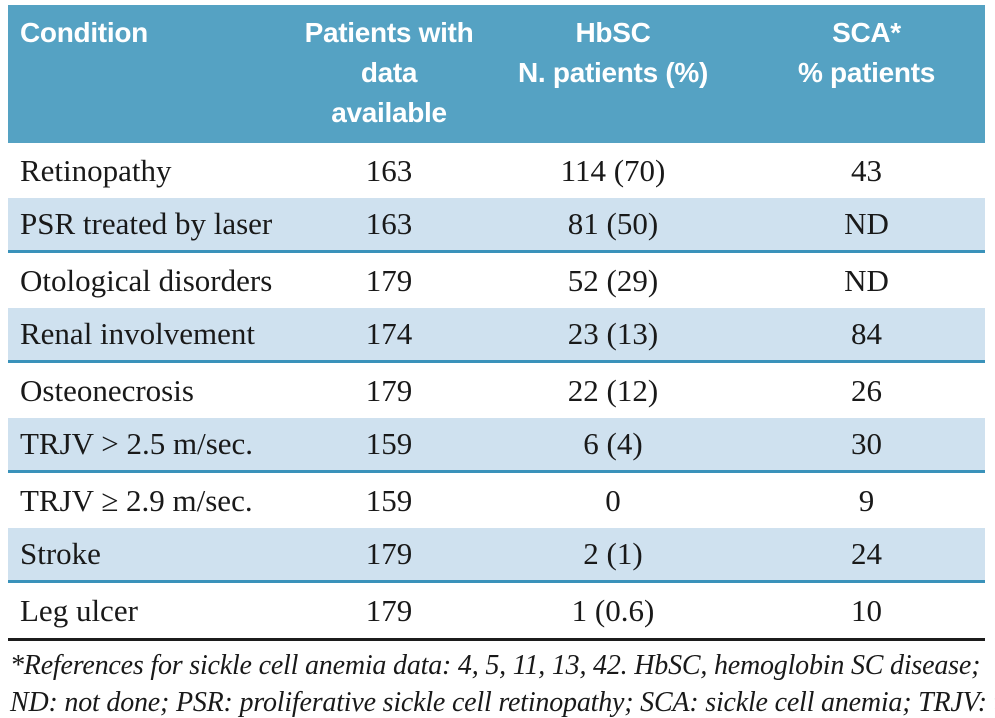  I want to click on condition-cell: Retinopathy, so click(96, 170).